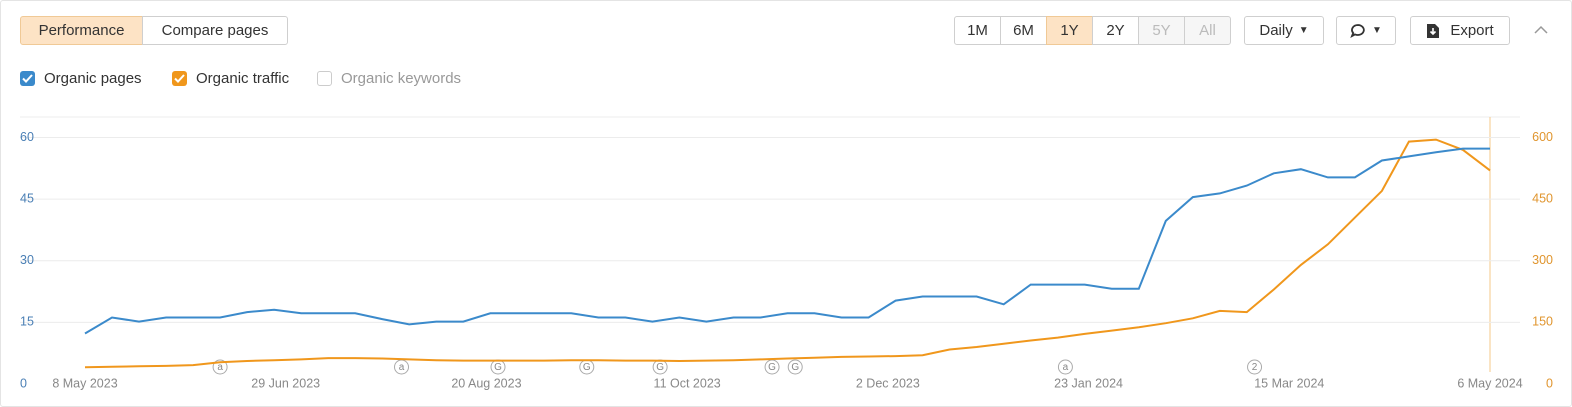  What do you see at coordinates (1541, 30) in the screenshot?
I see `collapse-icon` at bounding box center [1541, 30].